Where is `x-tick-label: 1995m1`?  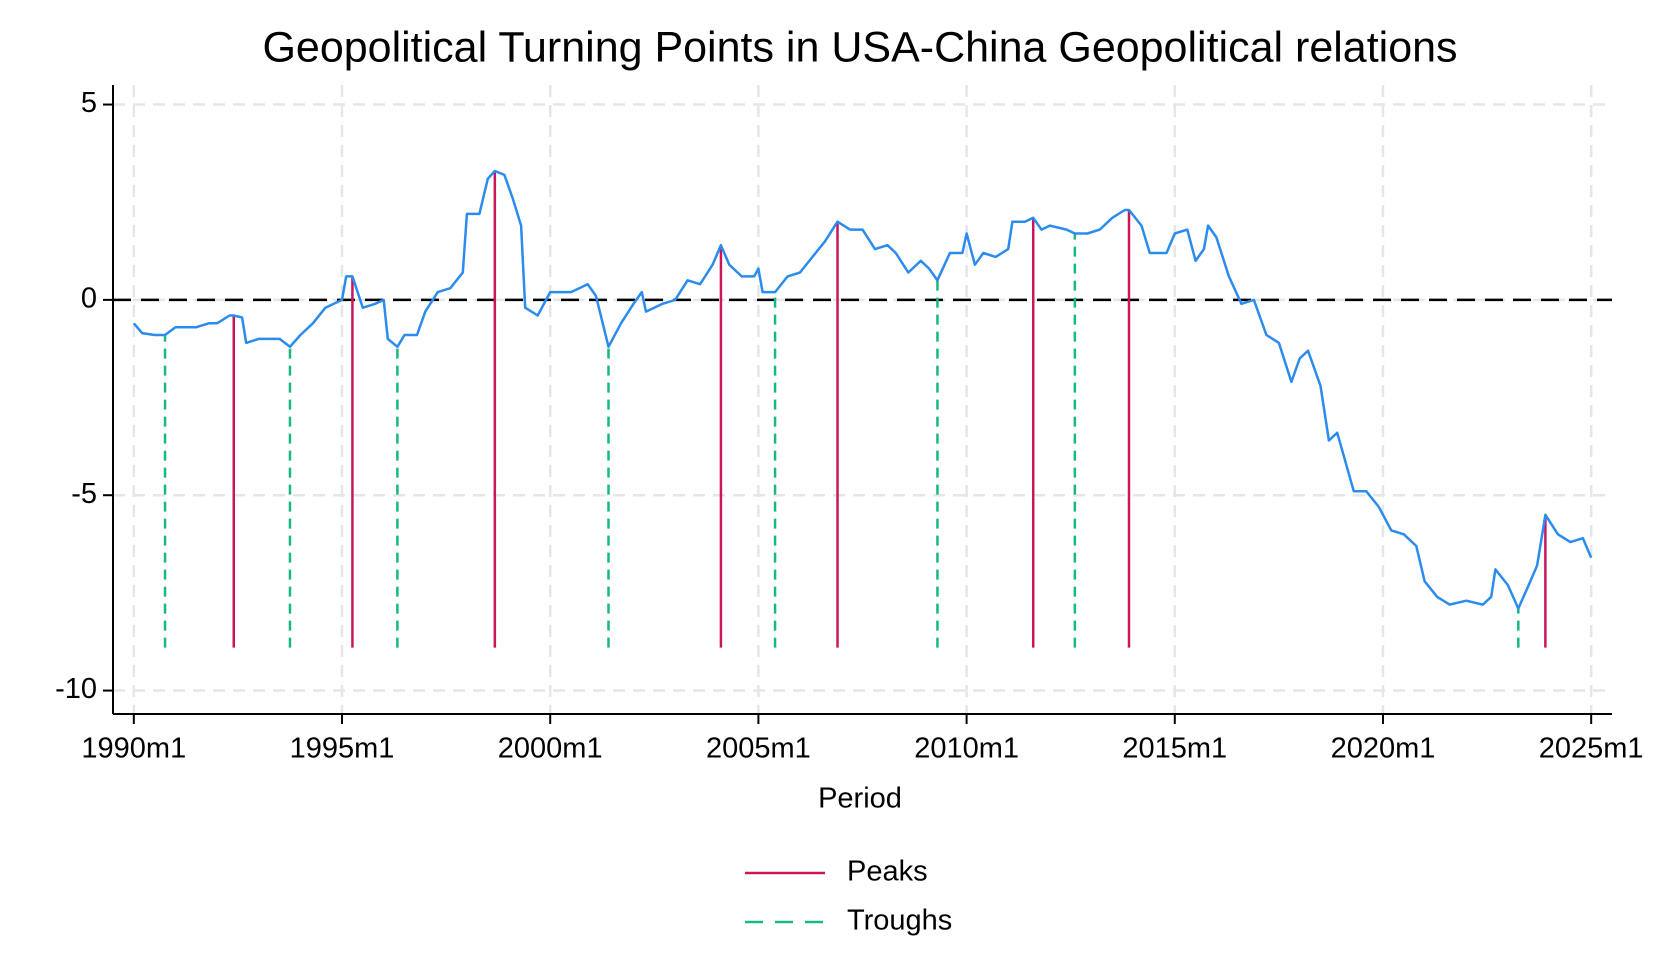
x-tick-label: 1995m1 is located at coordinates (342, 749).